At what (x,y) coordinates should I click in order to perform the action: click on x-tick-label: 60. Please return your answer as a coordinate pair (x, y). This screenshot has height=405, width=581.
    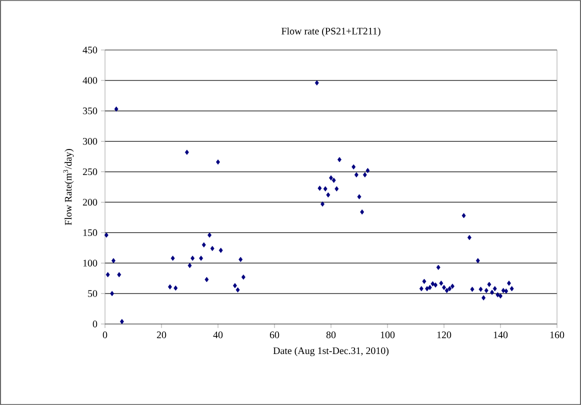
    Looking at the image, I should click on (275, 335).